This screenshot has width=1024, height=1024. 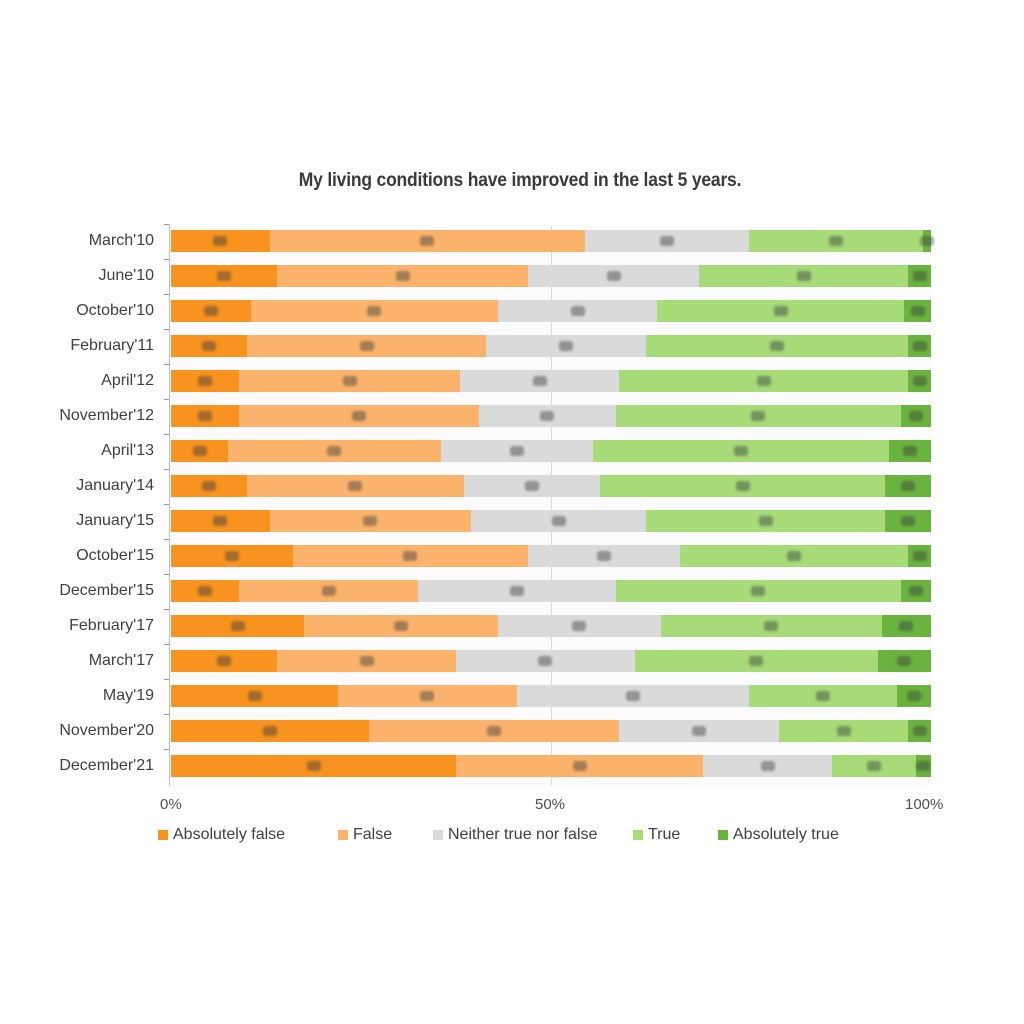 What do you see at coordinates (115, 555) in the screenshot?
I see `category-label: October'15` at bounding box center [115, 555].